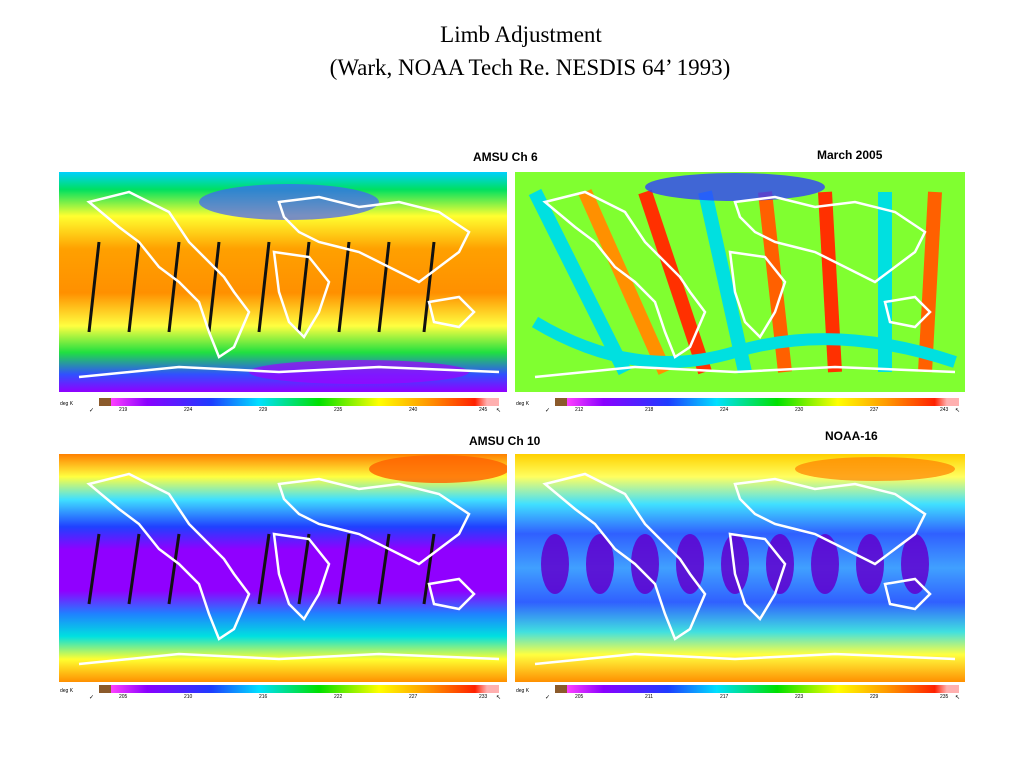  What do you see at coordinates (483, 410) in the screenshot?
I see `colorbar-tick: 245` at bounding box center [483, 410].